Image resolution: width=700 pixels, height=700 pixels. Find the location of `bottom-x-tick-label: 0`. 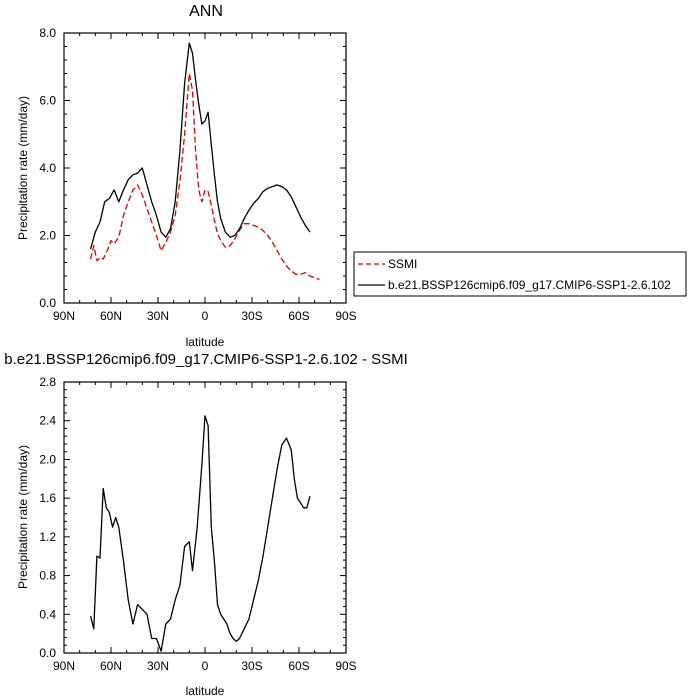

bottom-x-tick-label: 0 is located at coordinates (205, 666).